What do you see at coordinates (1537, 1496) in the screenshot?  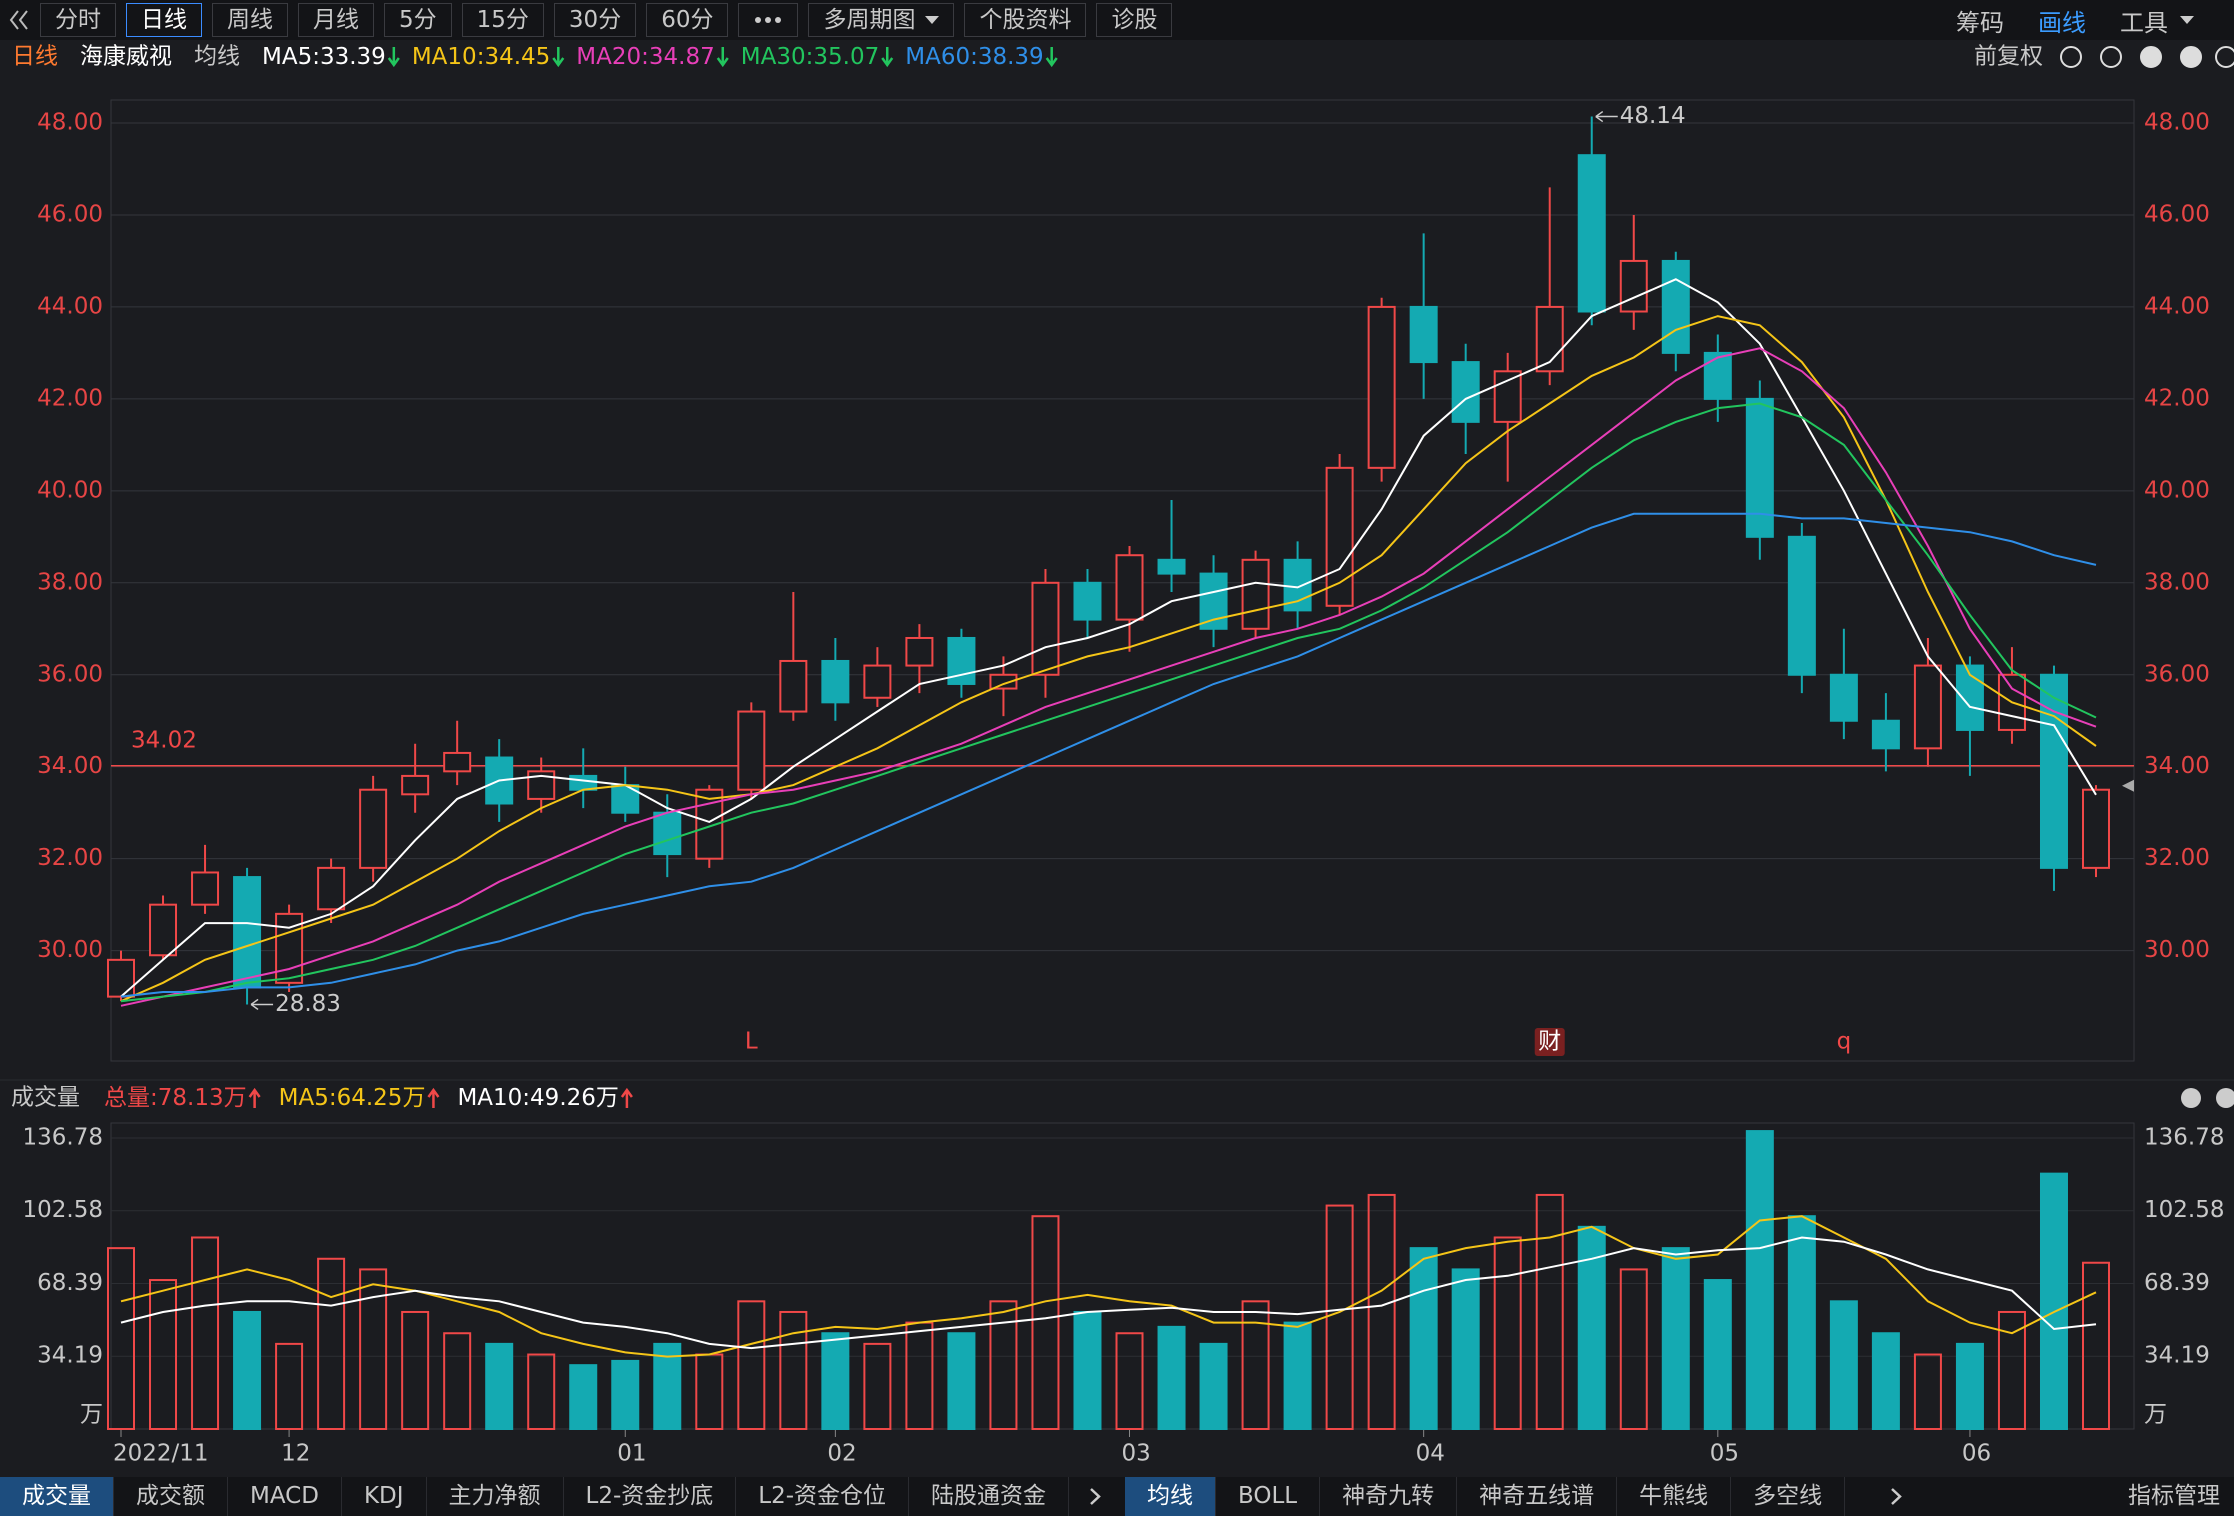 I see `overlay-tab: 神奇五线谱` at bounding box center [1537, 1496].